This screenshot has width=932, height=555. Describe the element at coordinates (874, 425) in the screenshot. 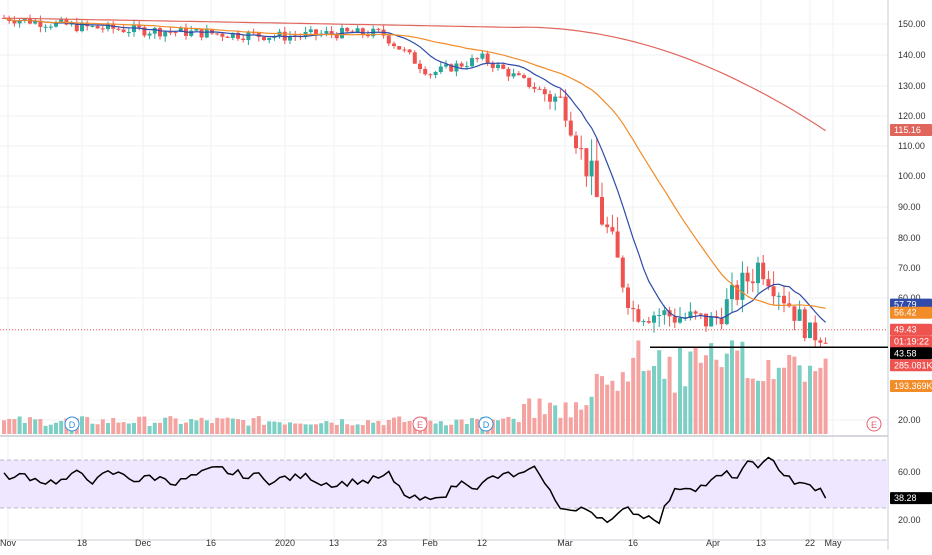

I see `event-marker-label-3: E` at that location.